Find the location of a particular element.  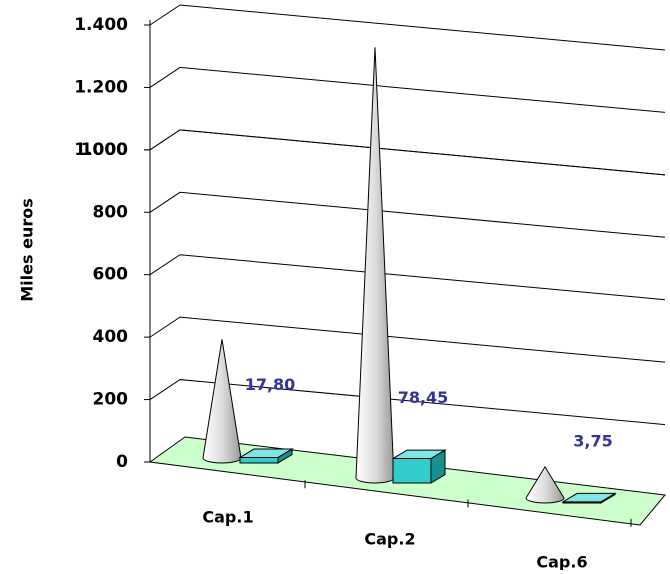

y-tick-label: 200 is located at coordinates (111, 400).